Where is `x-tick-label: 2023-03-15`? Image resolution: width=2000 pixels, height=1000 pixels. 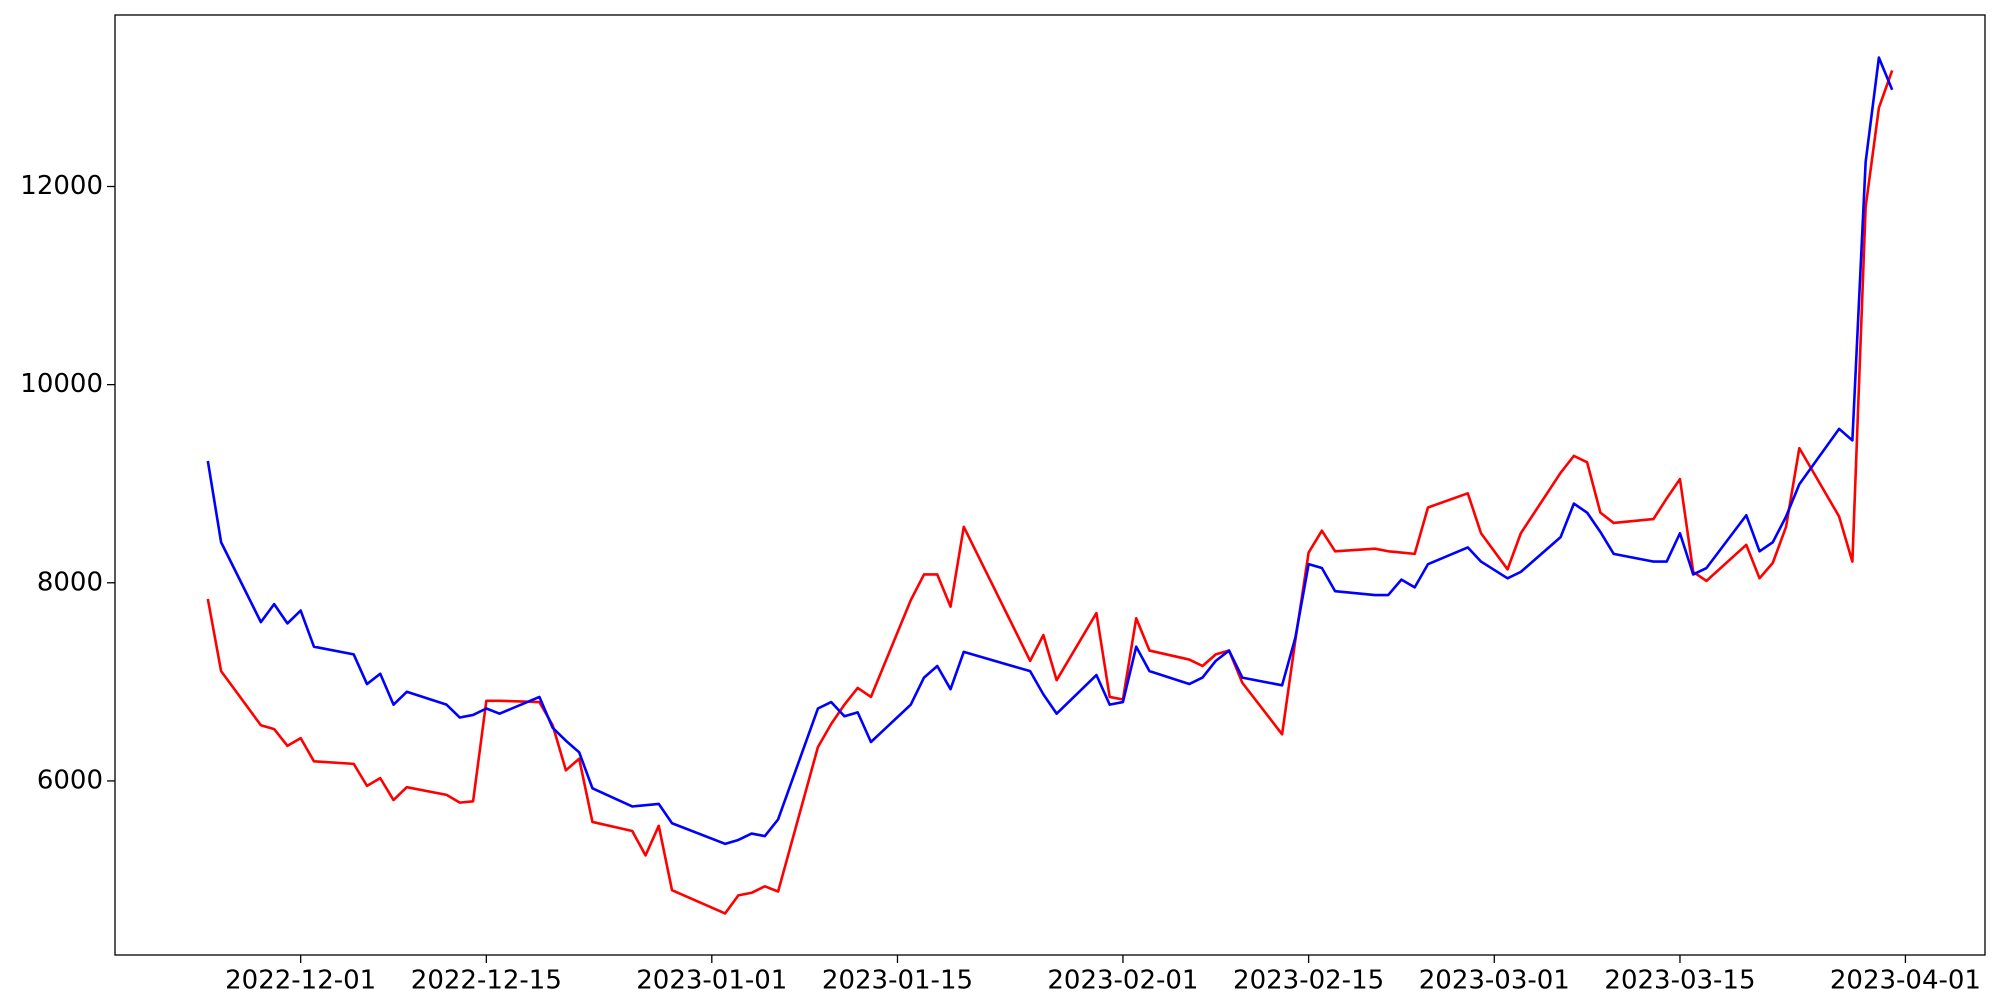
x-tick-label: 2023-03-15 is located at coordinates (1679, 981).